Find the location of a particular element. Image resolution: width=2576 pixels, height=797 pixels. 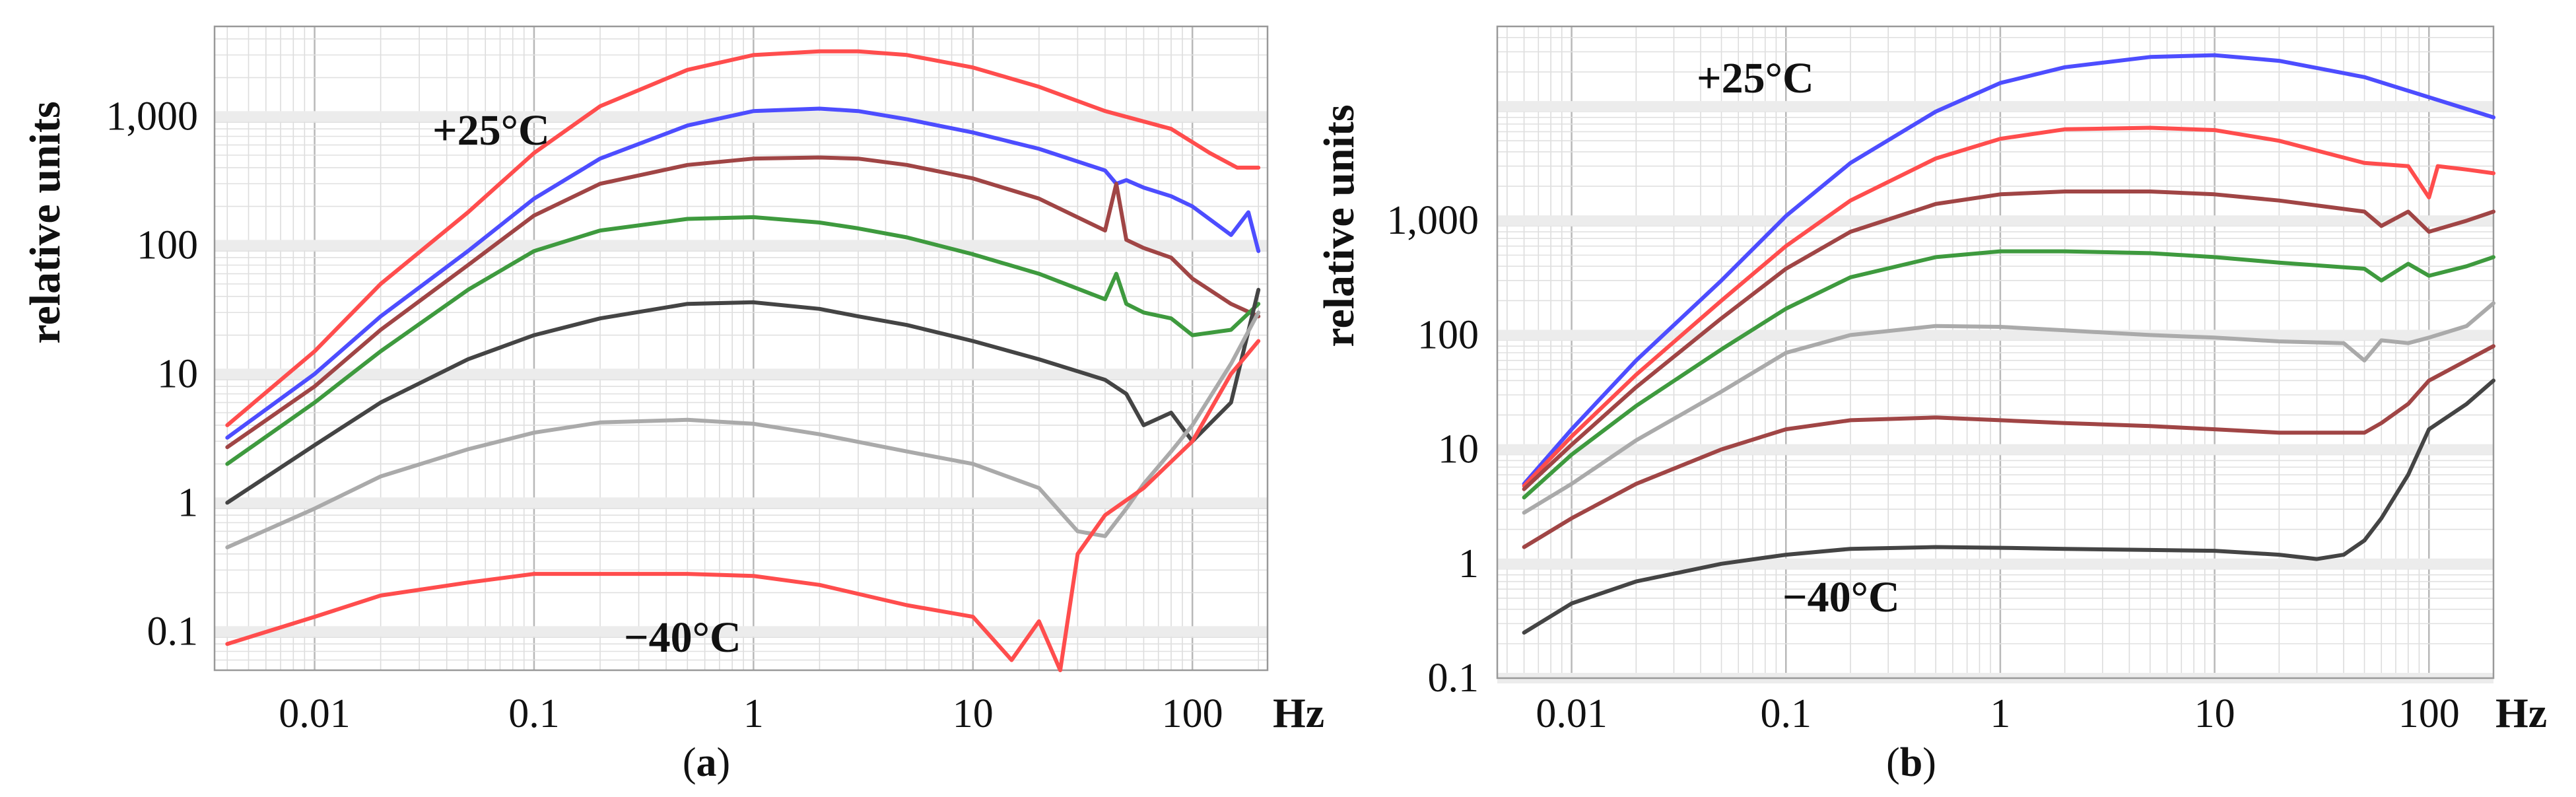

panel-b-caption: (b) is located at coordinates (1911, 762).